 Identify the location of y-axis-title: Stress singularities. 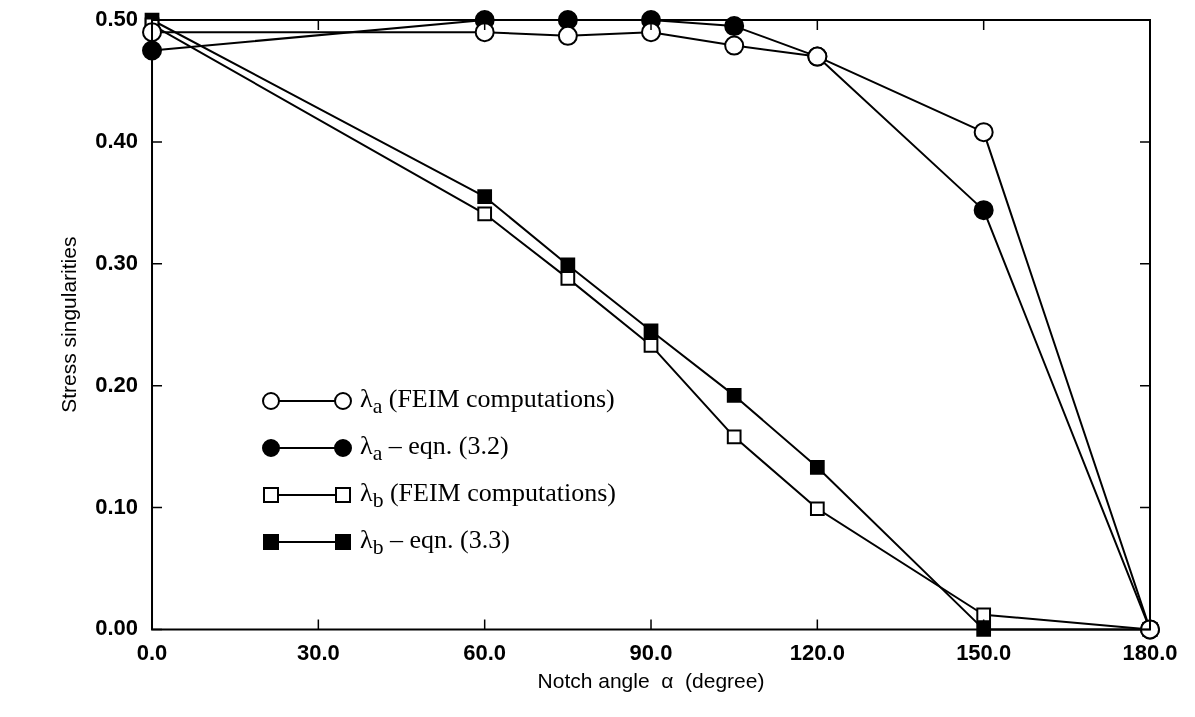
(69, 324).